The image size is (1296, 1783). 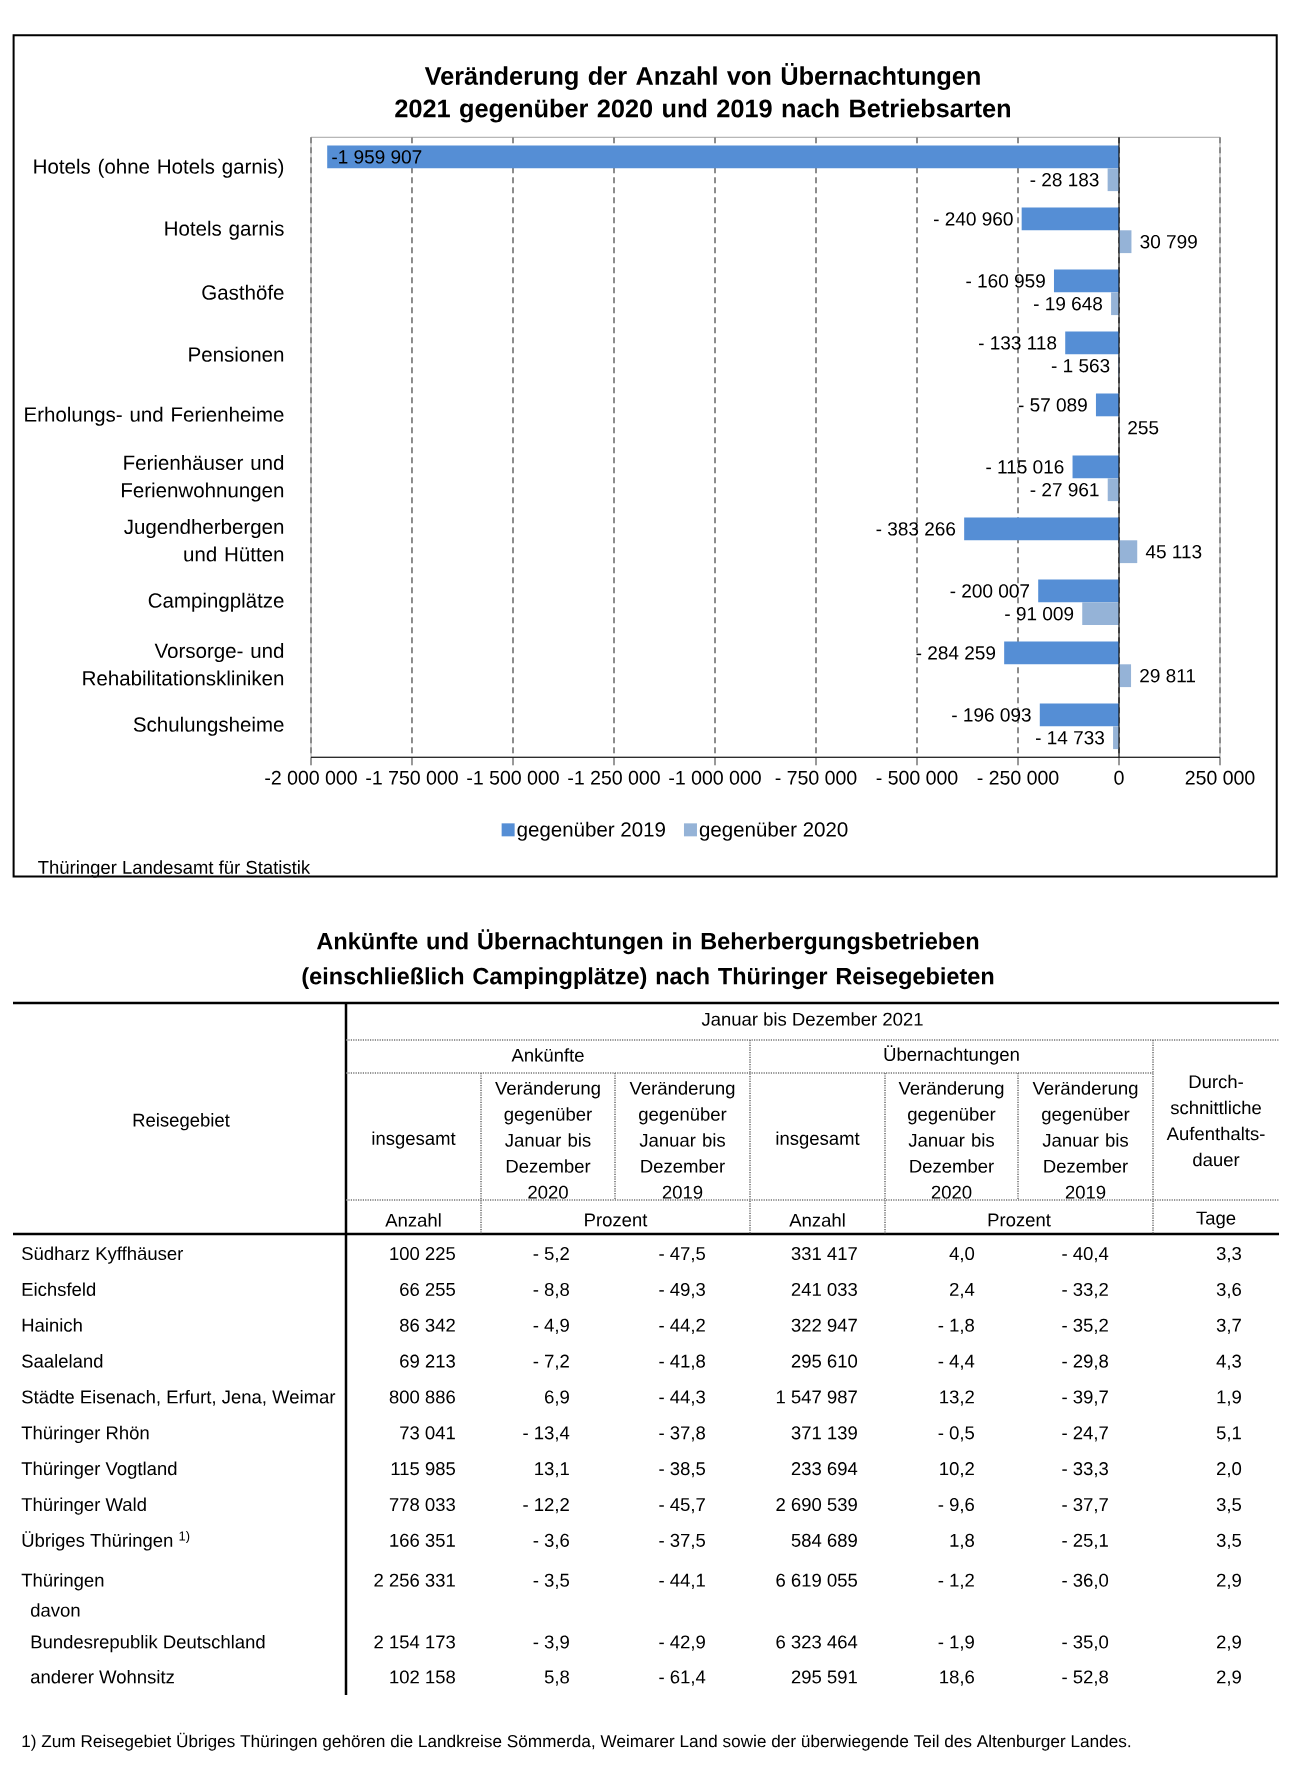 I want to click on data-label: - 3,9, so click(x=551, y=1643).